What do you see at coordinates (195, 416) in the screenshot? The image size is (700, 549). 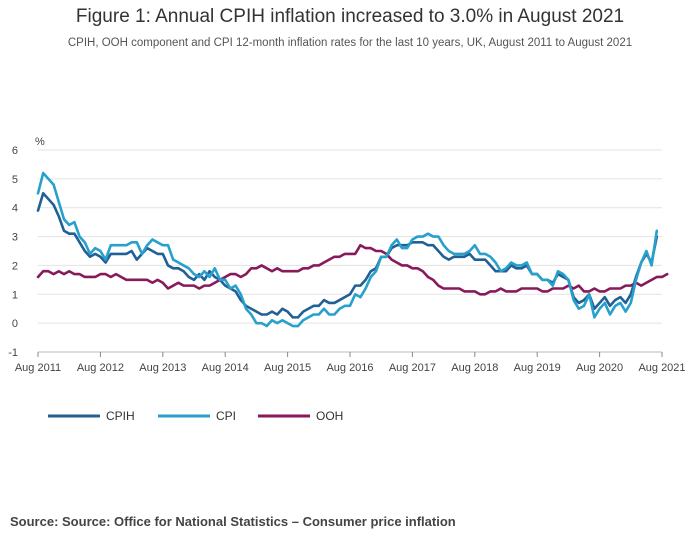 I see `legend: CPIH CPI OOH` at bounding box center [195, 416].